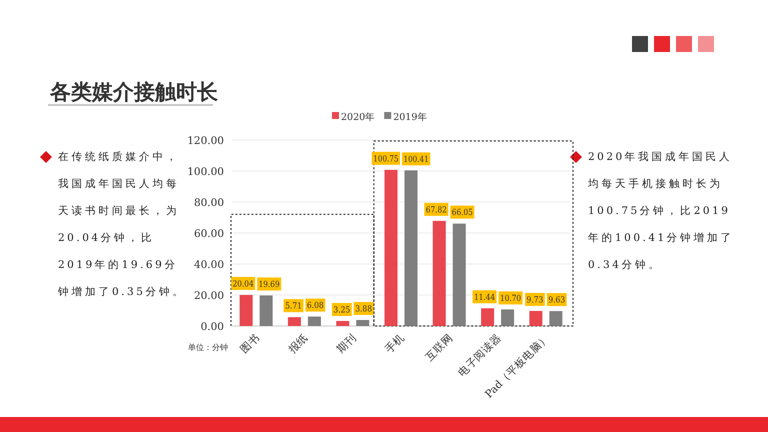 Image resolution: width=768 pixels, height=432 pixels. I want to click on x-tick-label: 期刊, so click(346, 344).